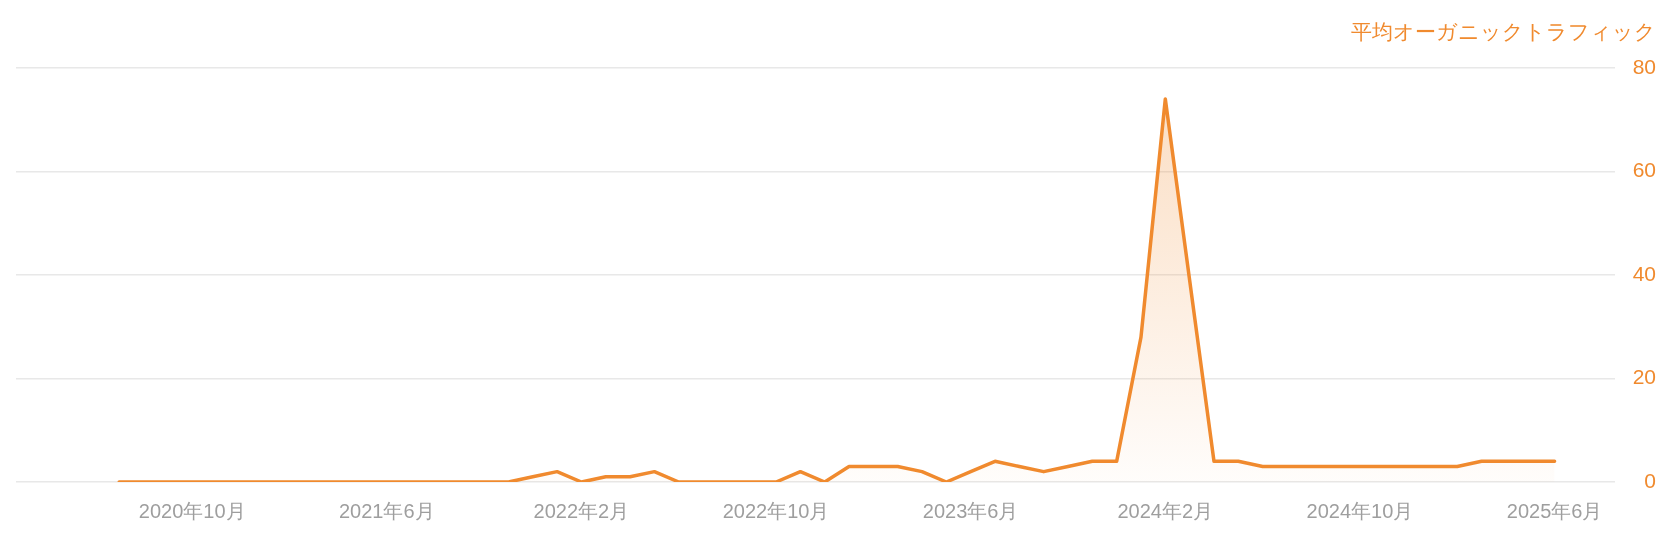 The image size is (1680, 548). I want to click on x-tick-label: 2021年6月, so click(386, 510).